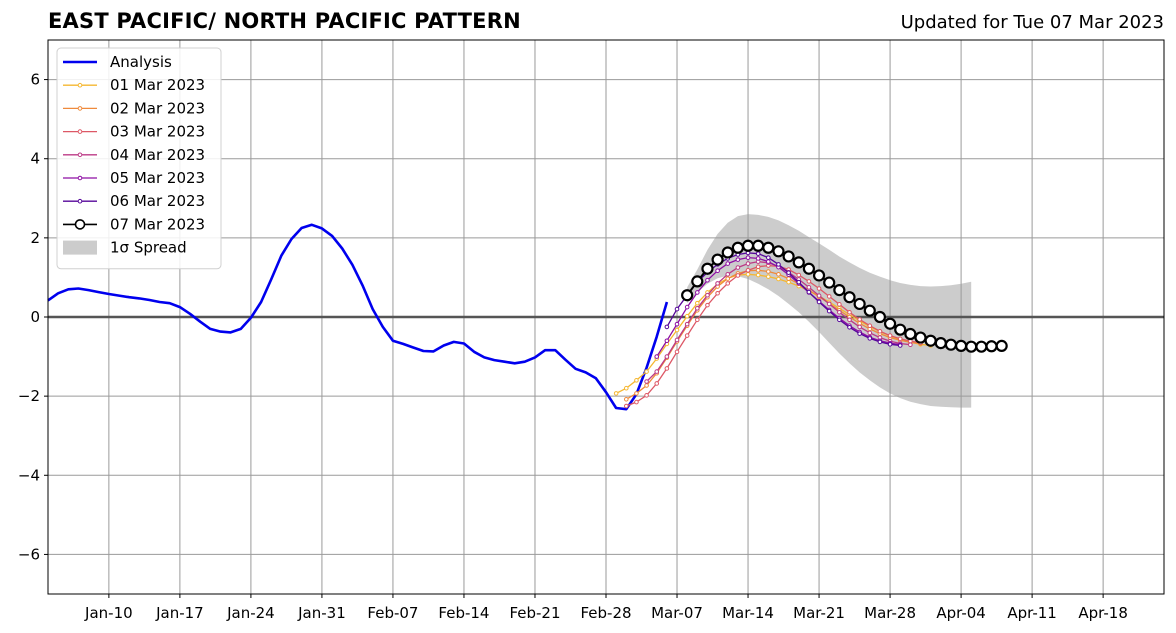 The image size is (1176, 633). Describe the element at coordinates (250, 613) in the screenshot. I see `x-tick-label: Jan-24` at that location.